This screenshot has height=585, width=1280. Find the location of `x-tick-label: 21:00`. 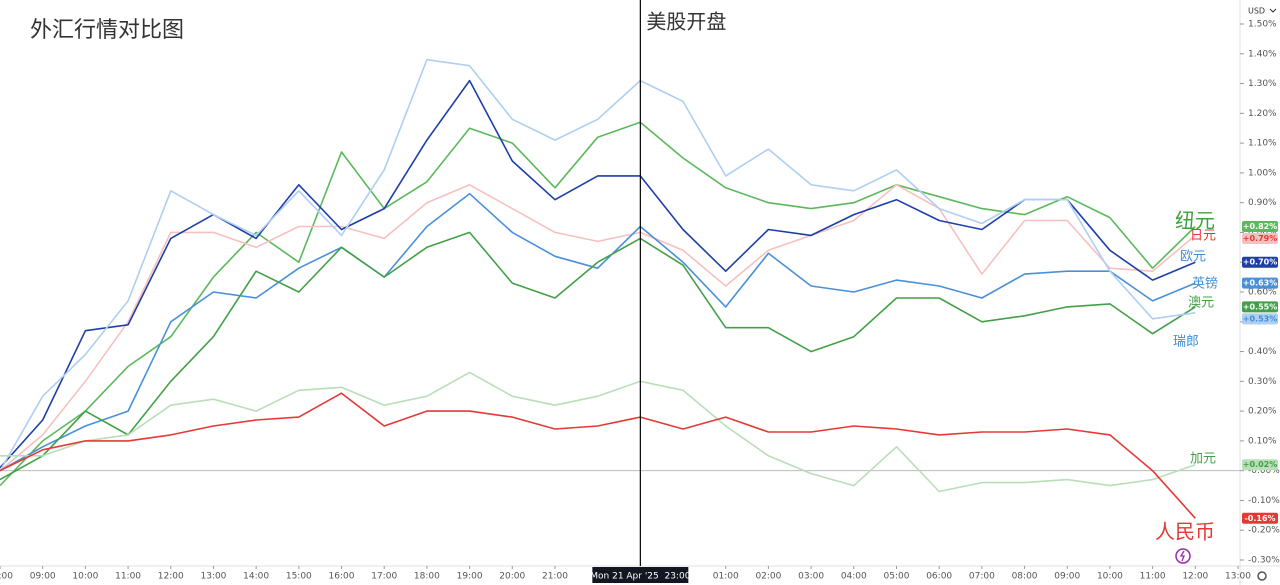

x-tick-label: 21:00 is located at coordinates (555, 577).